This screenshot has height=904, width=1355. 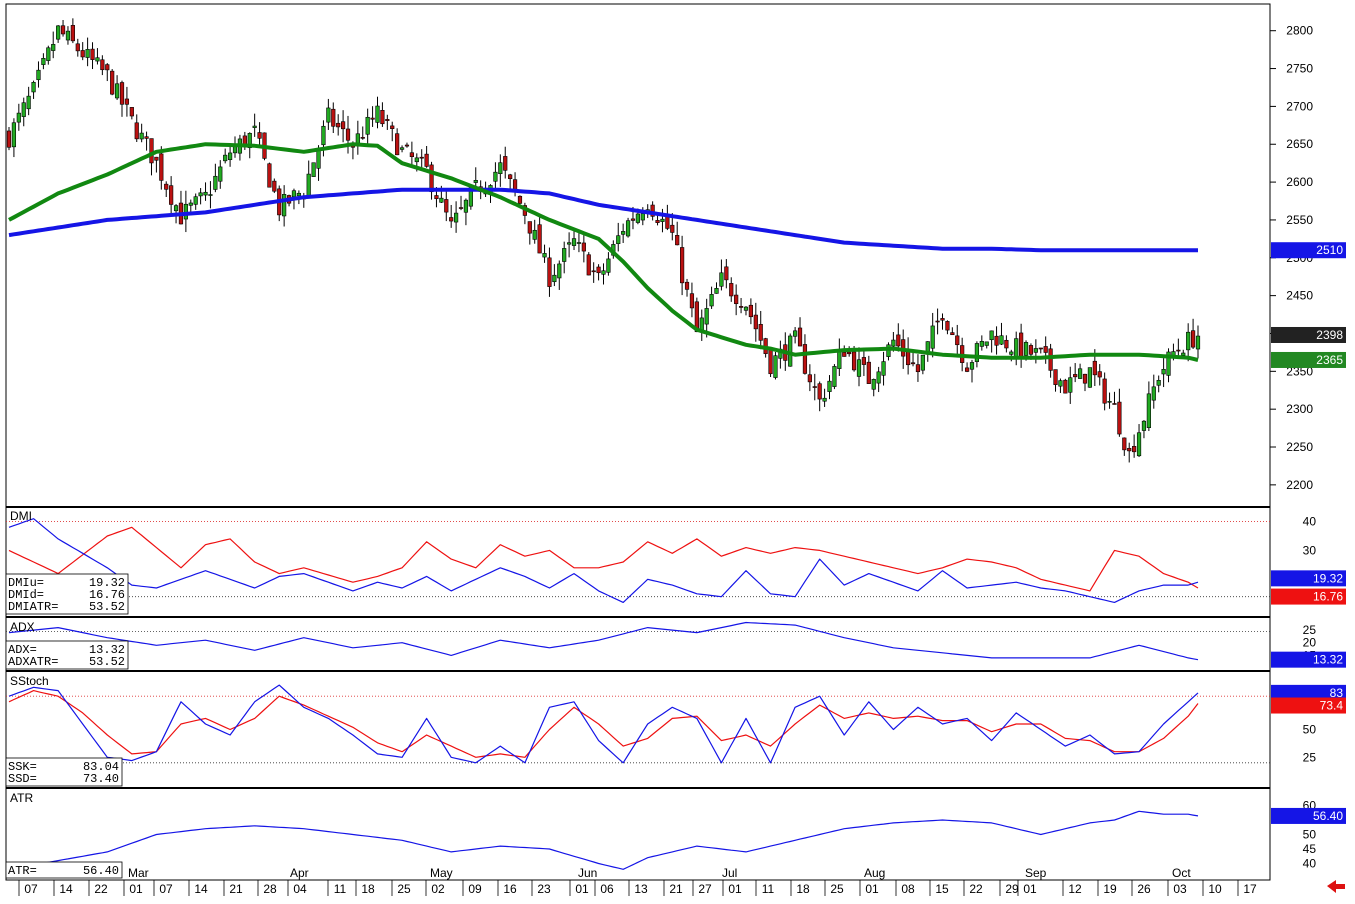 I want to click on indicator-tick-label: 45, so click(x=1310, y=849).